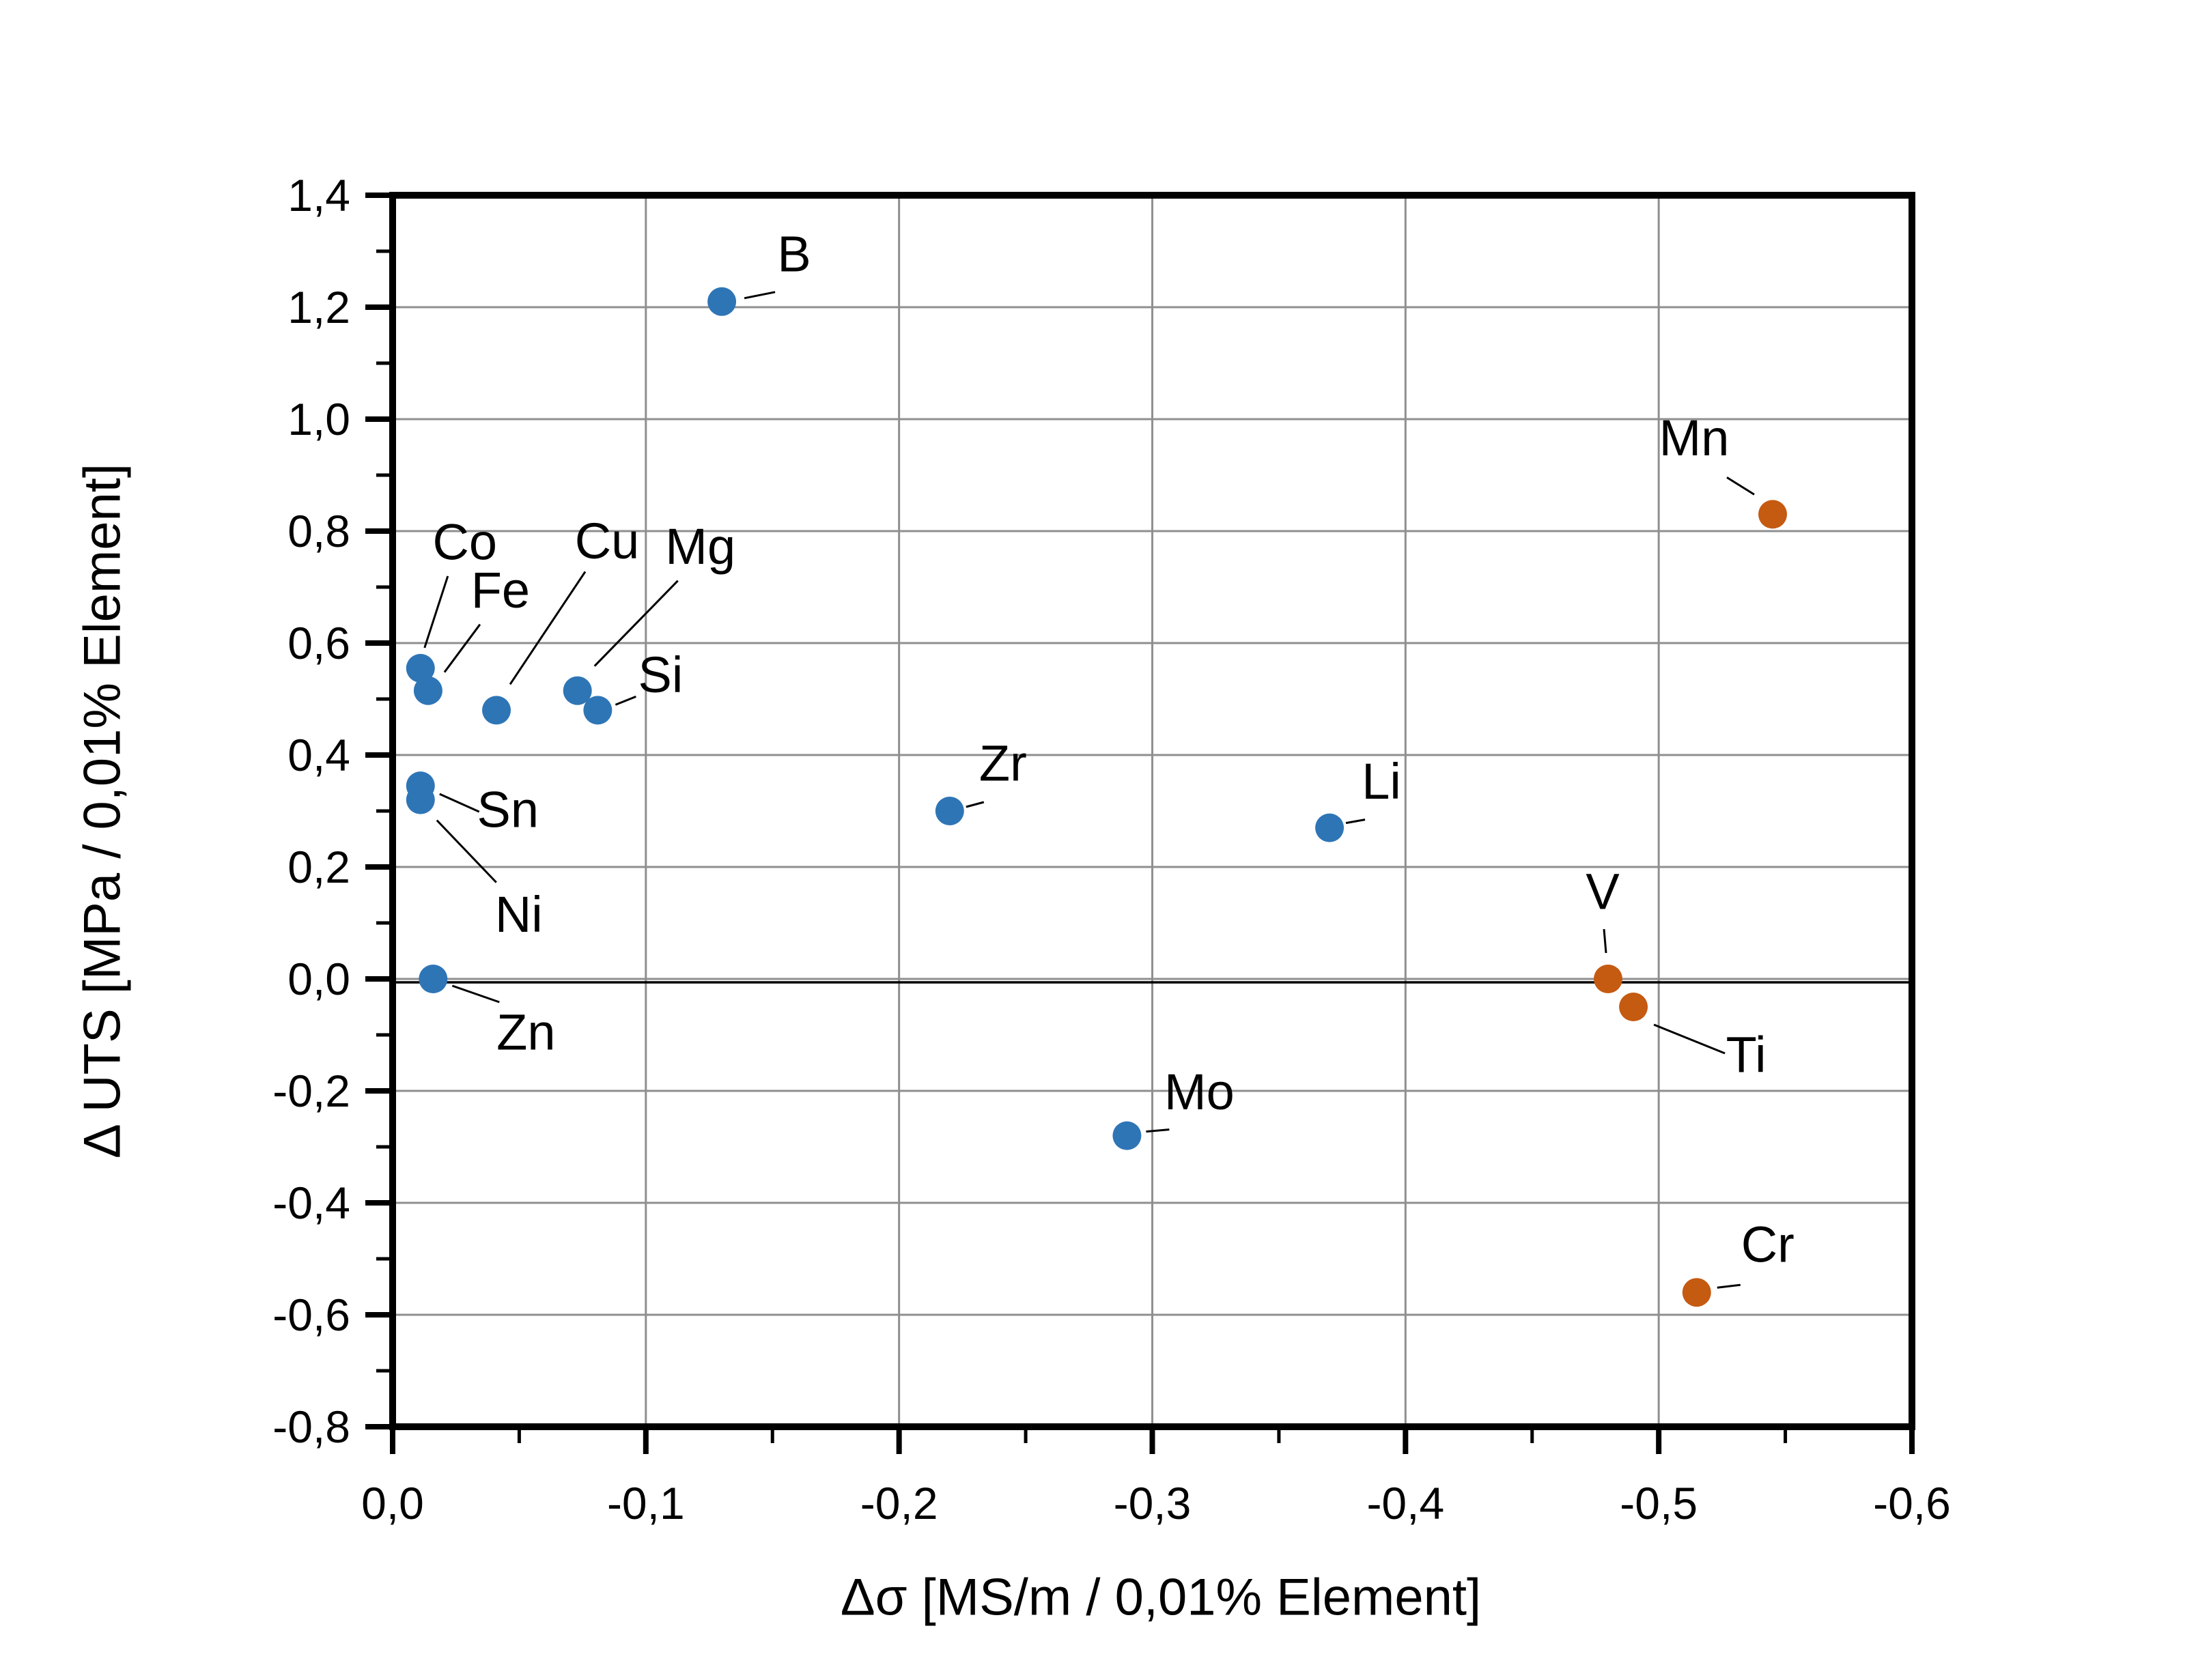 This screenshot has height=1680, width=2196. I want to click on point-label-Mo: Mo, so click(1200, 1092).